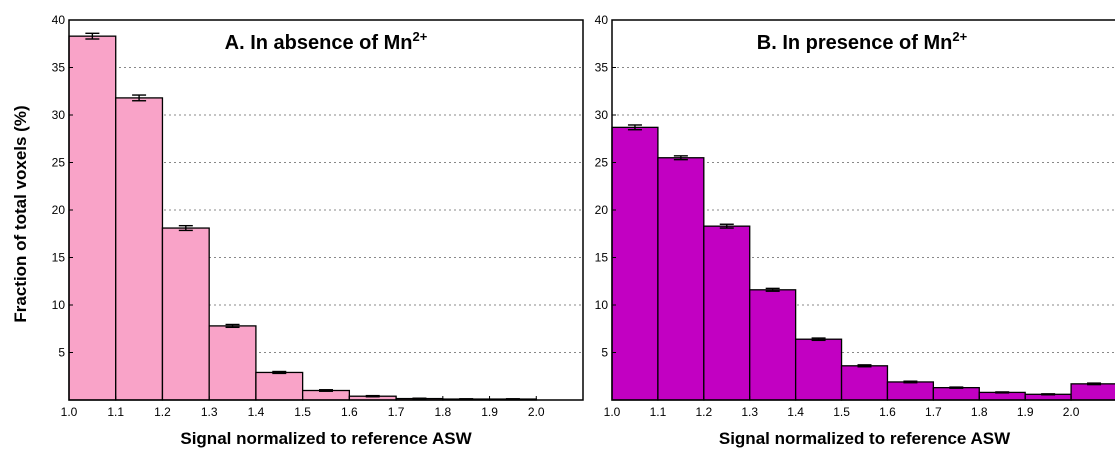 The width and height of the screenshot is (1115, 449). Describe the element at coordinates (20, 213) in the screenshot. I see `y-axis-label: Fraction of total voxels (%)` at that location.